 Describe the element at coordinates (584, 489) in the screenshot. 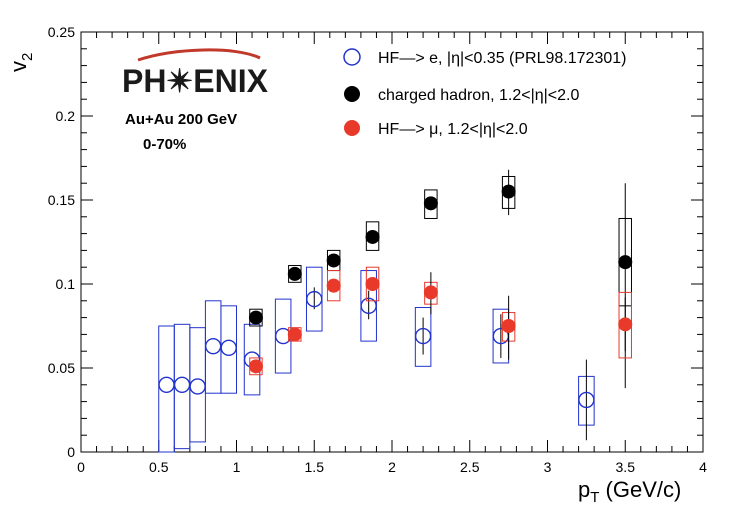

I see `x-axis-title-main: p` at that location.